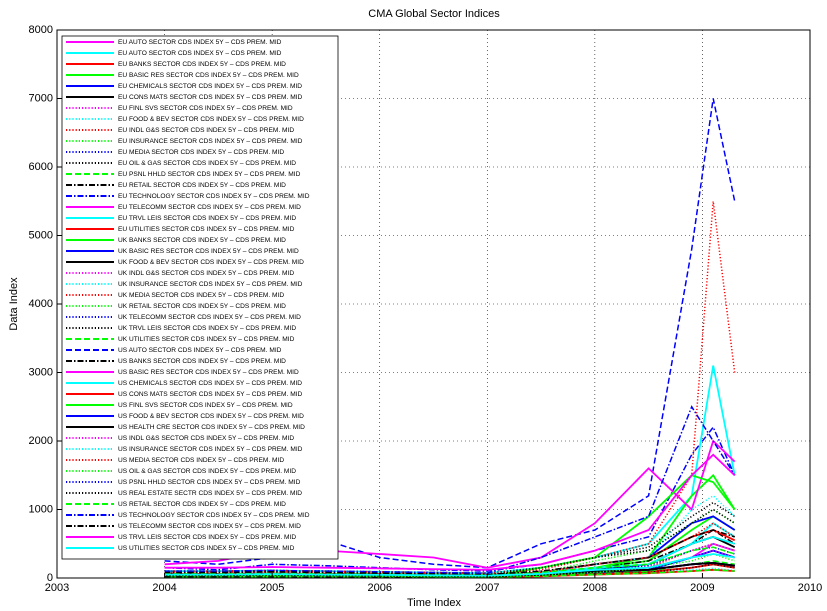  I want to click on x-tick-label: 2007, so click(487, 588).